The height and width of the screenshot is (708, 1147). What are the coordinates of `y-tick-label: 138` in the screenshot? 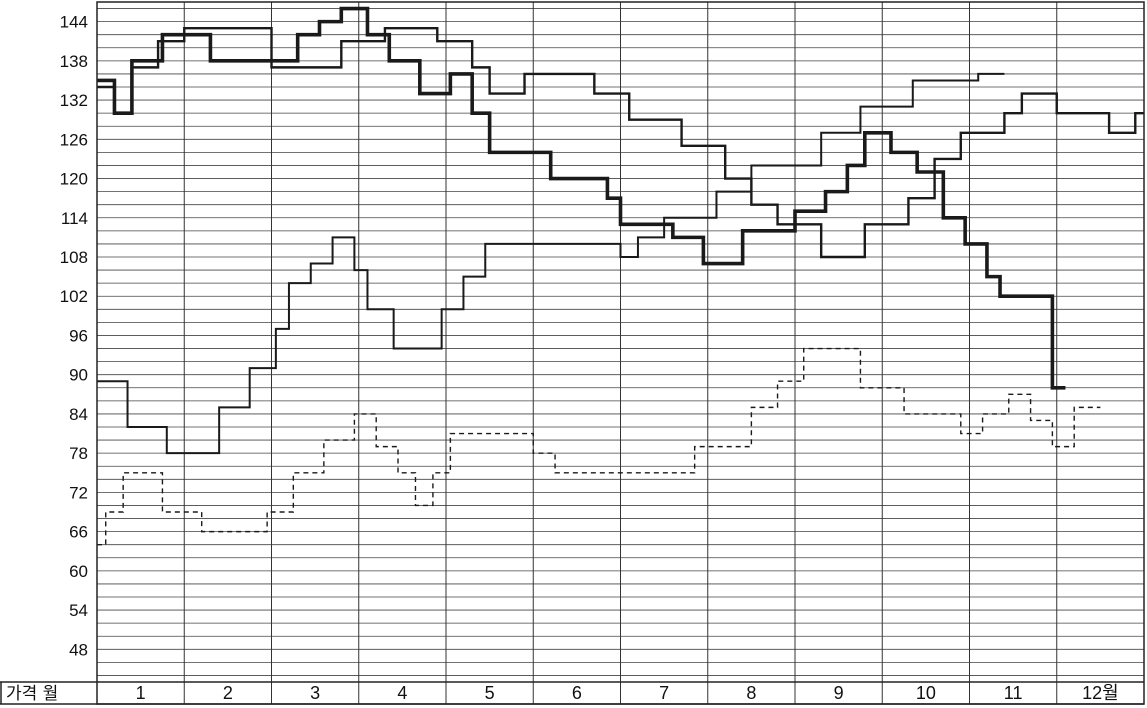 It's located at (74, 61).